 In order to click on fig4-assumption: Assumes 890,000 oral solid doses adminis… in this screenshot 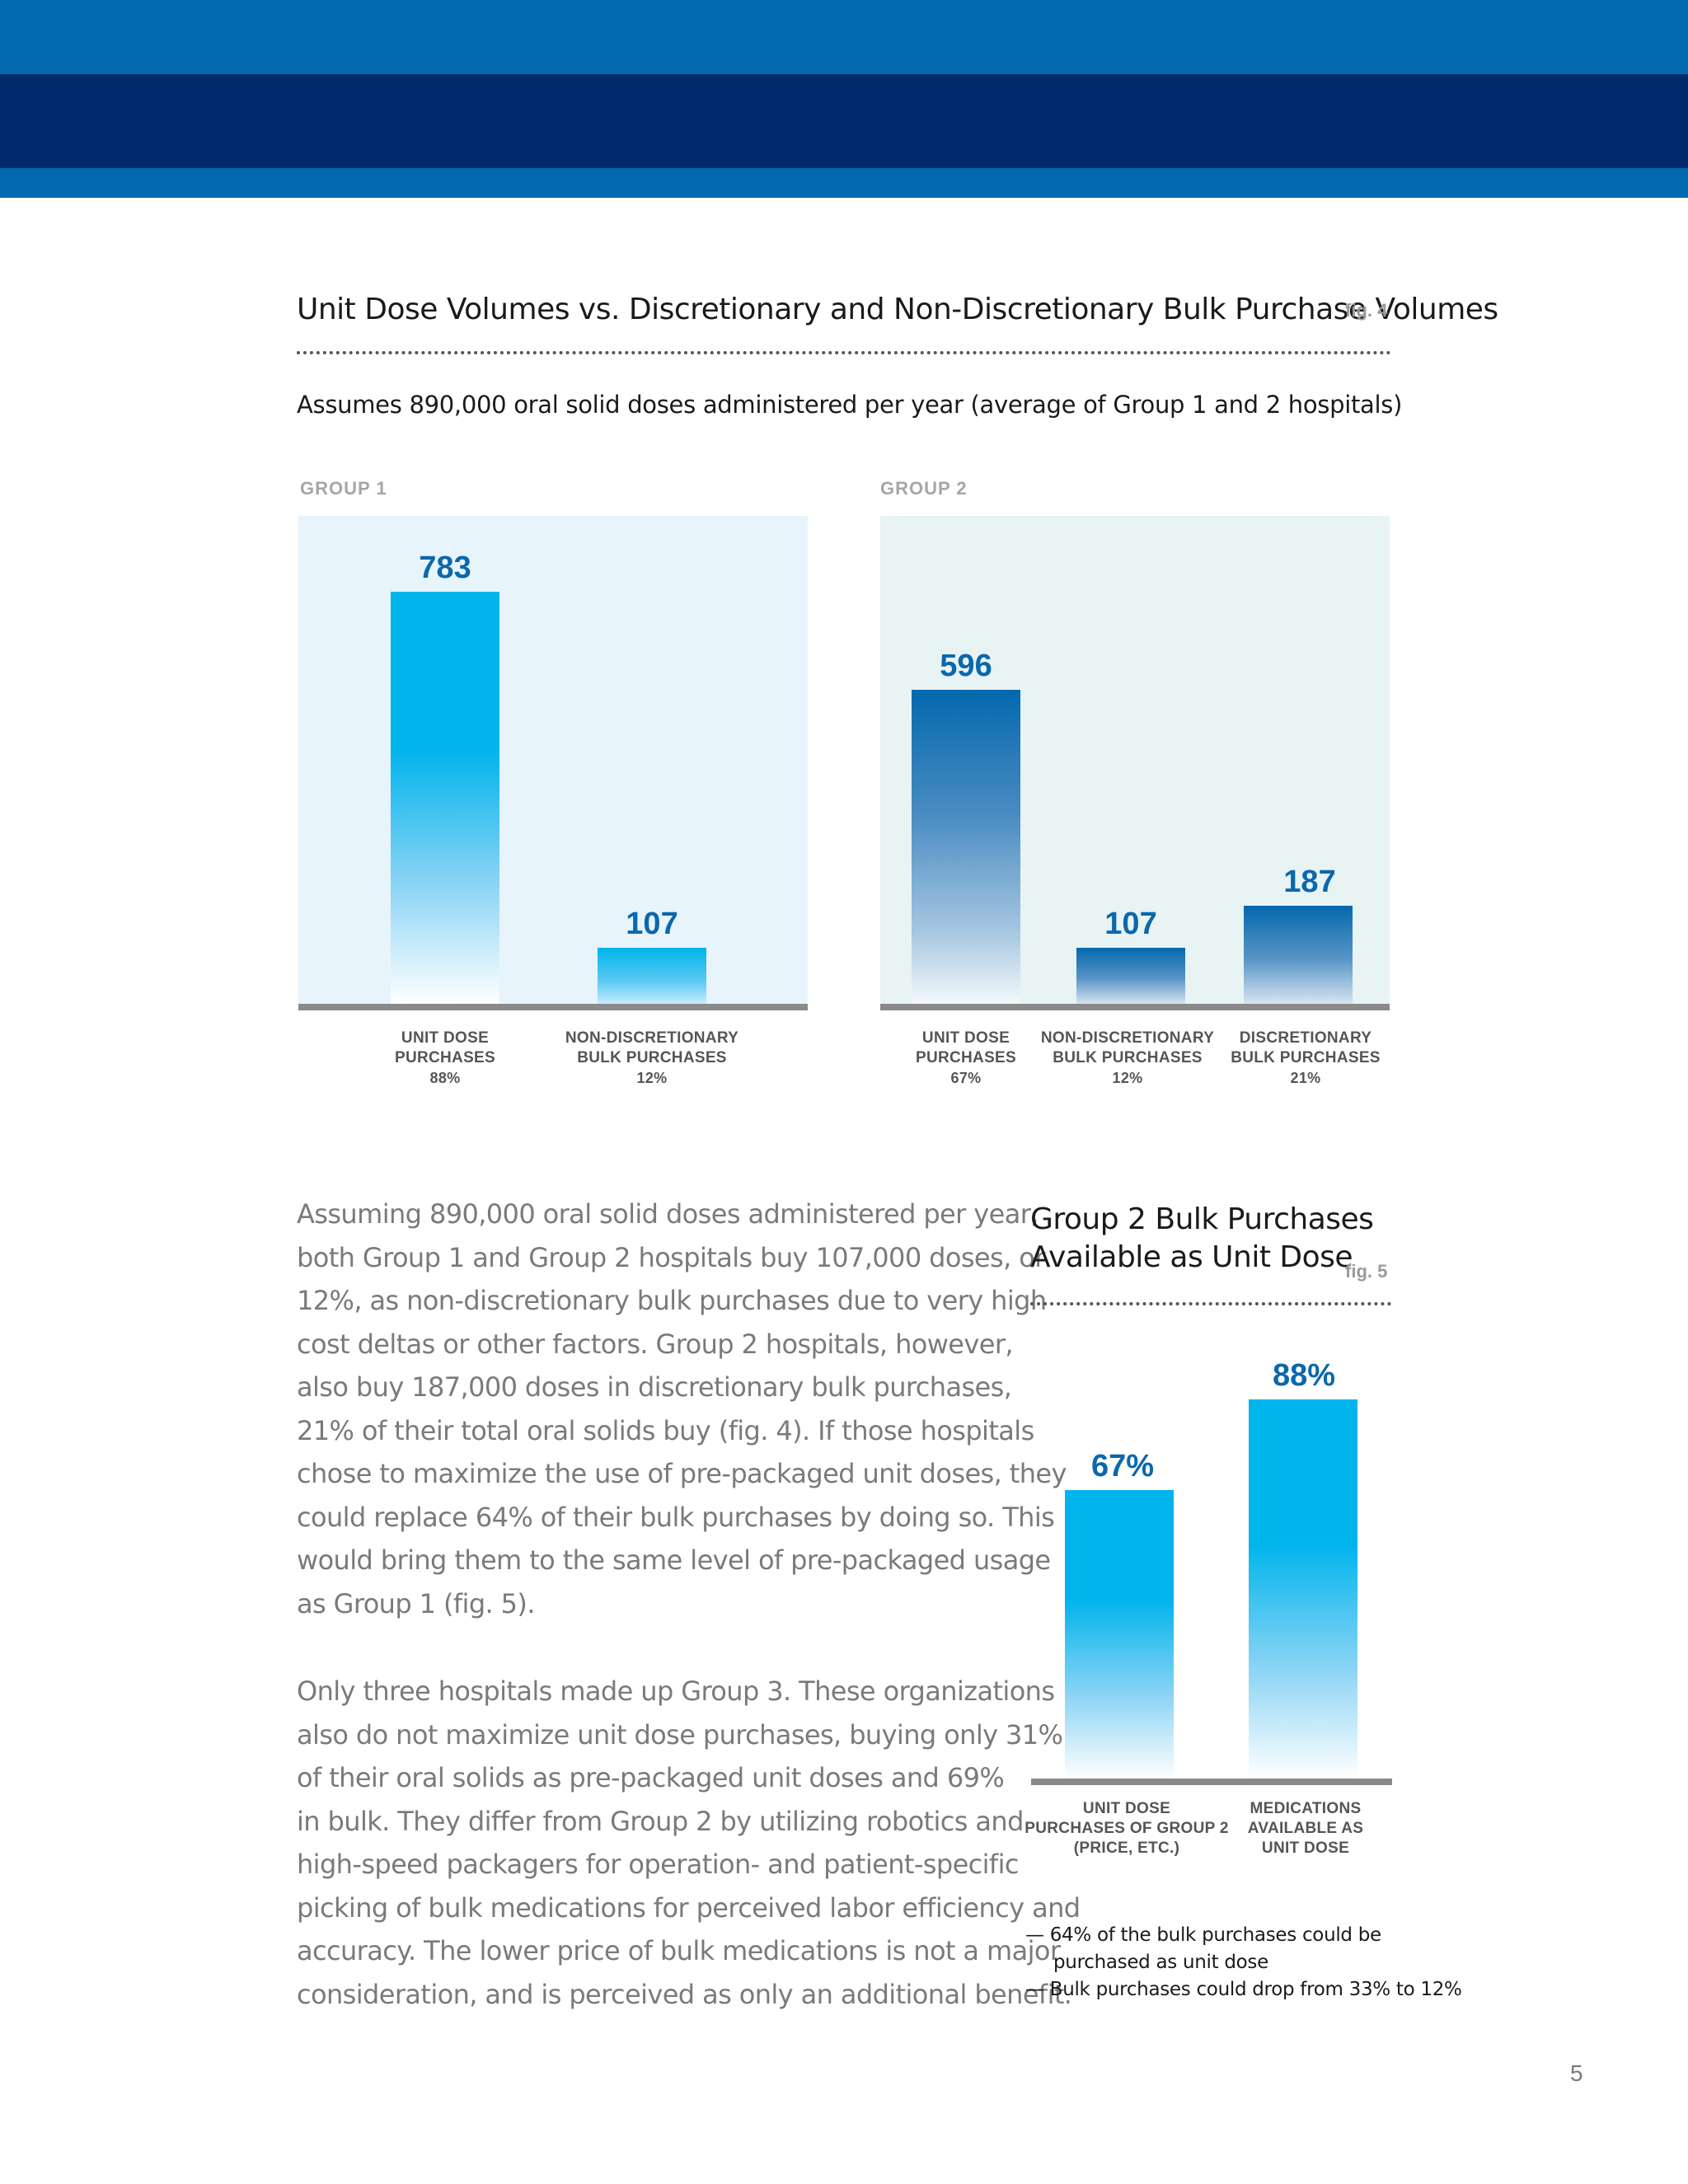, I will do `click(850, 405)`.